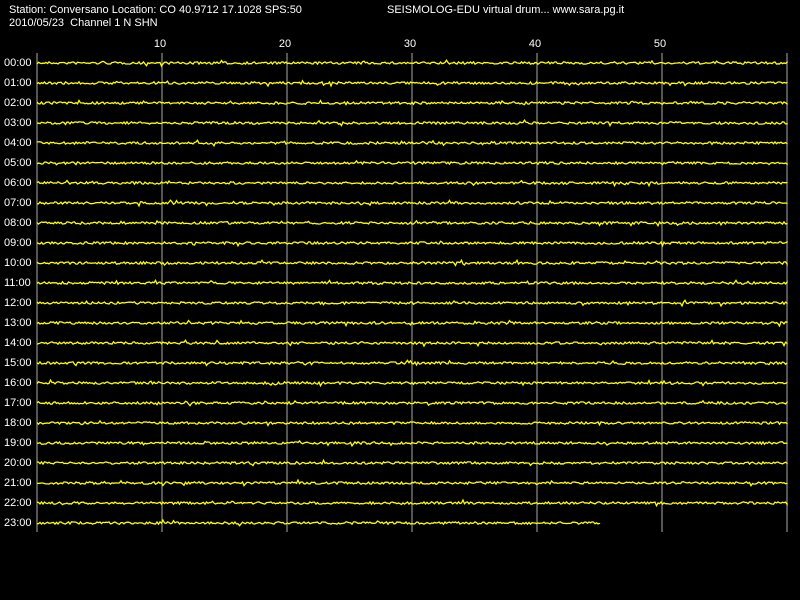 The height and width of the screenshot is (600, 800). I want to click on hour-label: 01:00, so click(18, 83).